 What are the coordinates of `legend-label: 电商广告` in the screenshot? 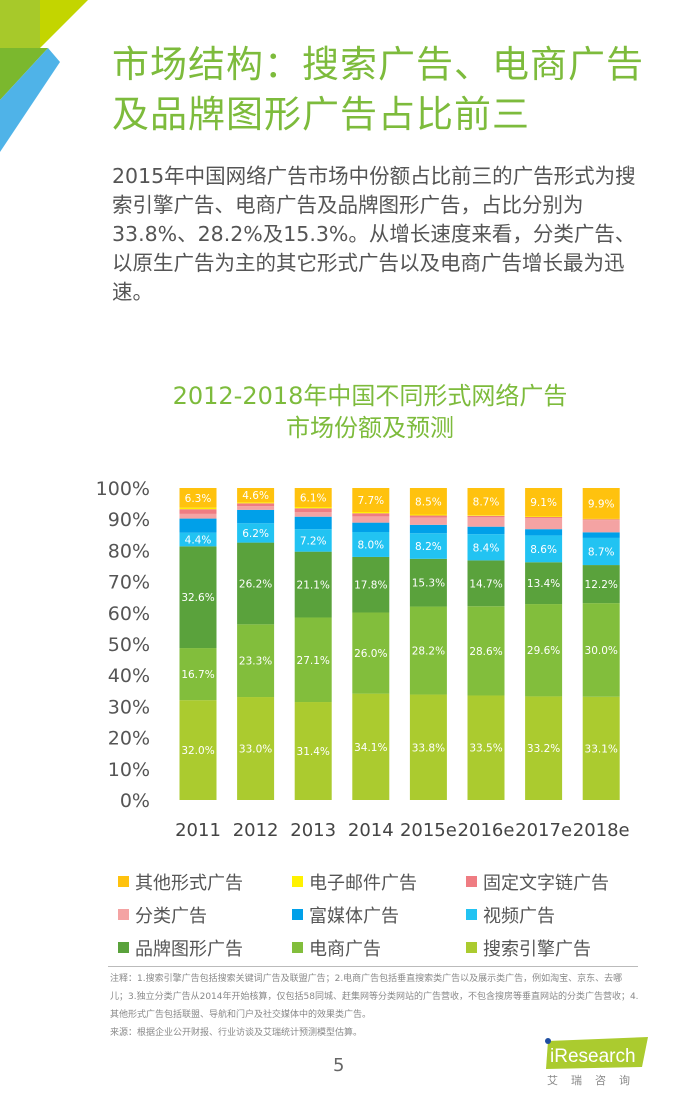 It's located at (345, 949).